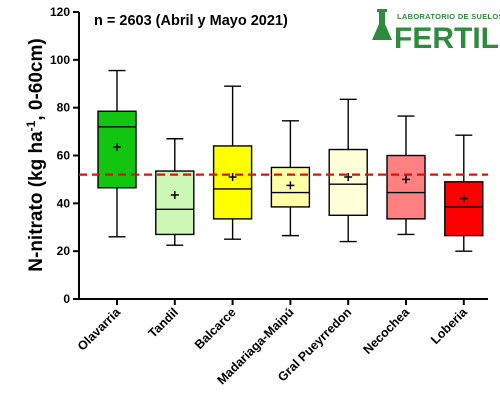  I want to click on y-tick-label: 120, so click(60, 12).